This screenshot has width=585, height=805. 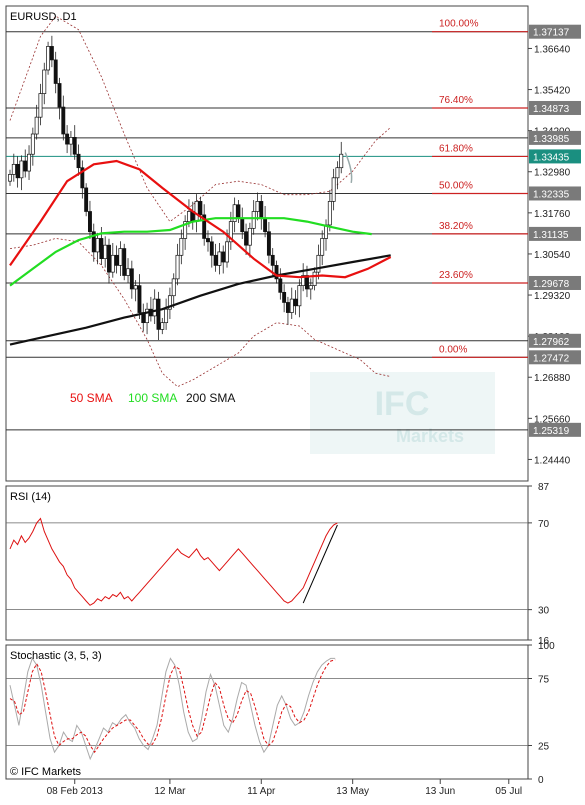 What do you see at coordinates (453, 349) in the screenshot?
I see `fib-label-6: 0.00%` at bounding box center [453, 349].